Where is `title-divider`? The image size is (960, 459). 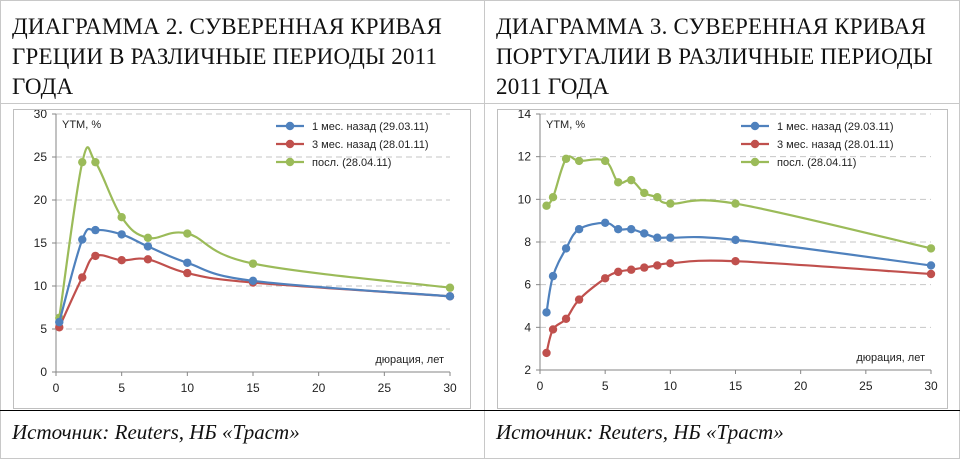 title-divider is located at coordinates (480, 103).